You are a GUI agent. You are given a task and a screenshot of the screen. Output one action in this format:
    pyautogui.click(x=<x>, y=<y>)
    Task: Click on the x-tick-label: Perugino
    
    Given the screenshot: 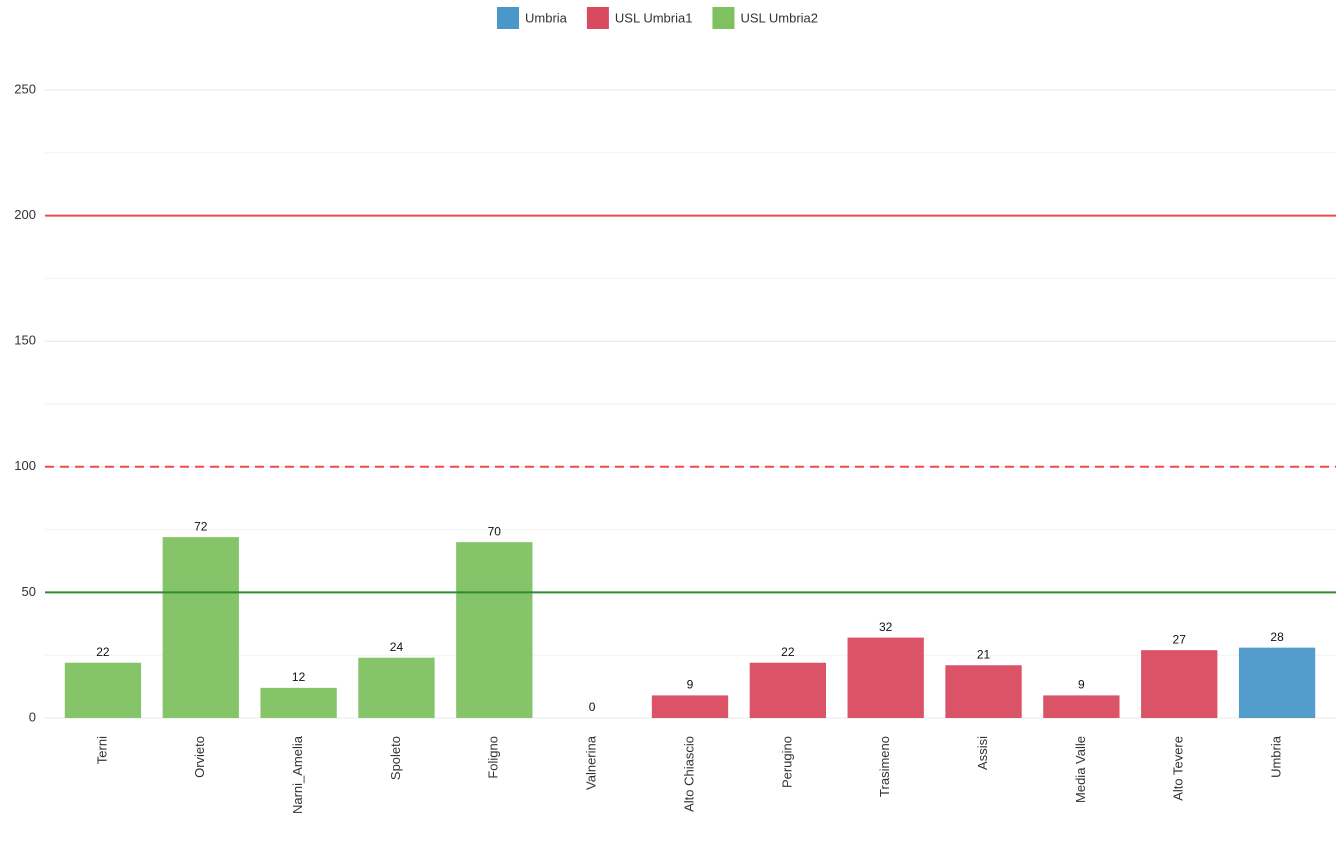 What is the action you would take?
    pyautogui.click(x=786, y=762)
    